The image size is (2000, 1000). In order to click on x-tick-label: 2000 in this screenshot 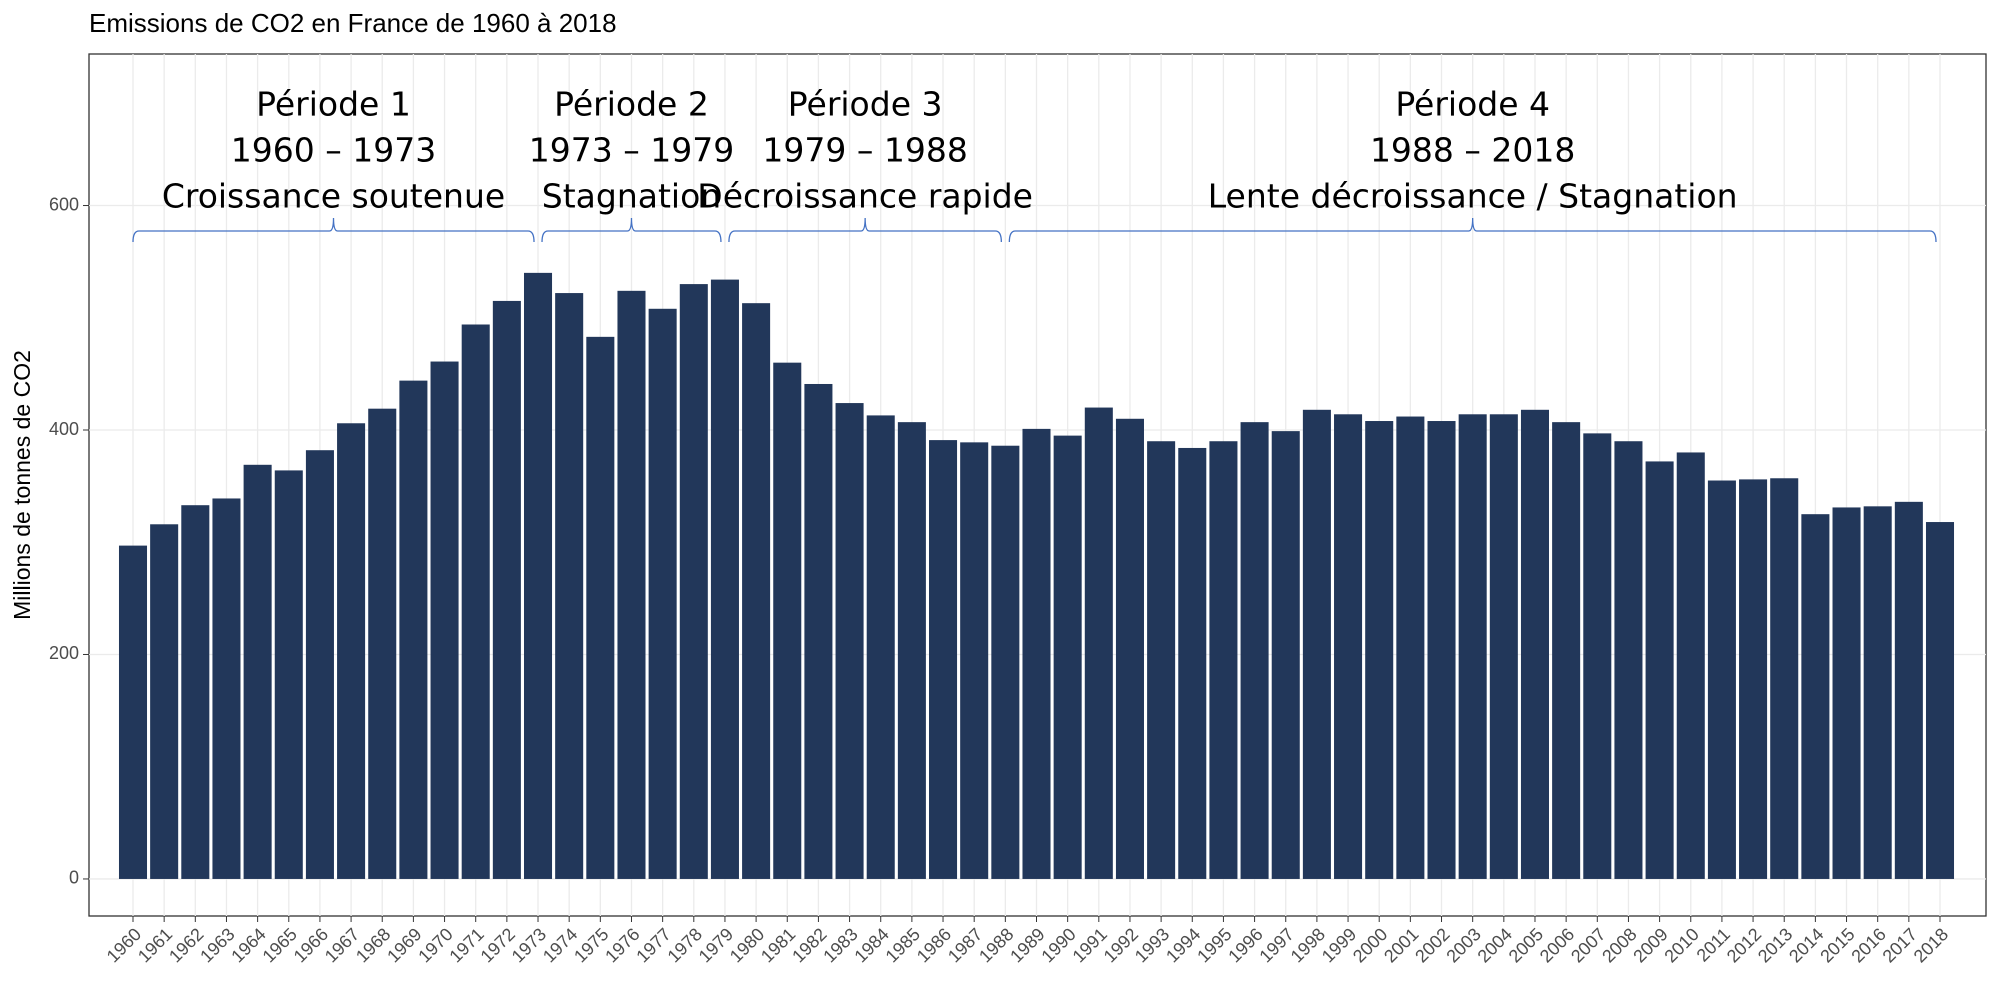, I will do `click(1370, 945)`.